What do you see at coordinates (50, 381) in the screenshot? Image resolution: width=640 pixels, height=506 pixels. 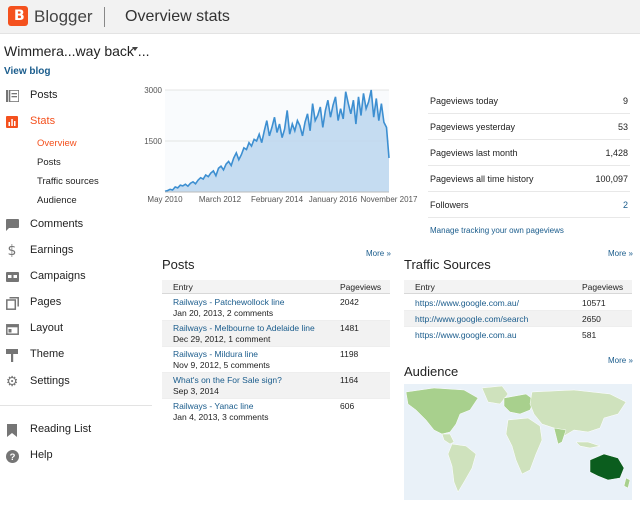 I see `sidebar-item-label: Settings` at bounding box center [50, 381].